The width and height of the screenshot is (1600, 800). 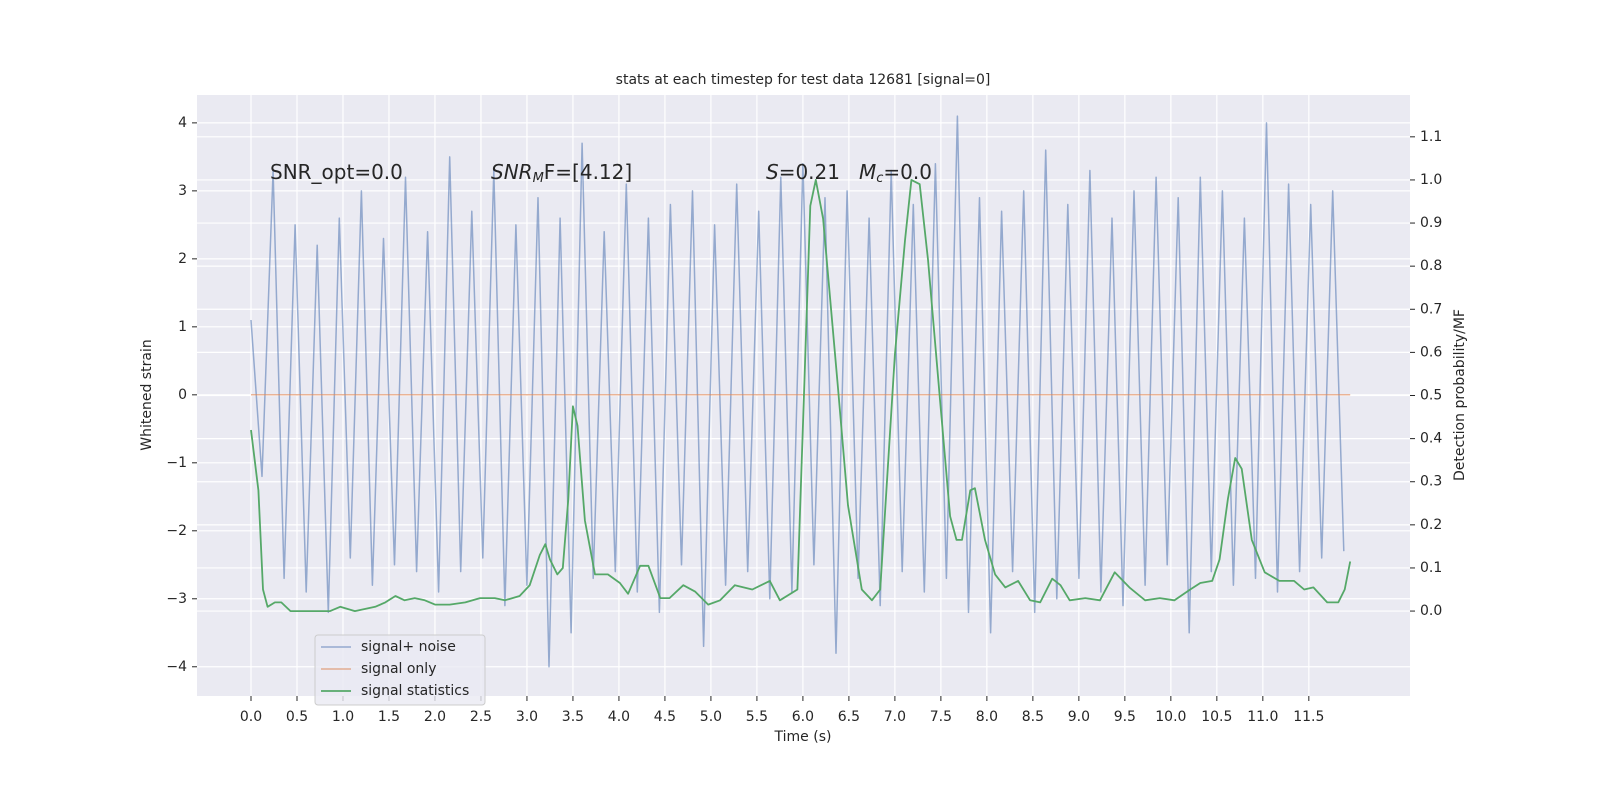 I want to click on x-tick-label: 1.5, so click(x=389, y=717).